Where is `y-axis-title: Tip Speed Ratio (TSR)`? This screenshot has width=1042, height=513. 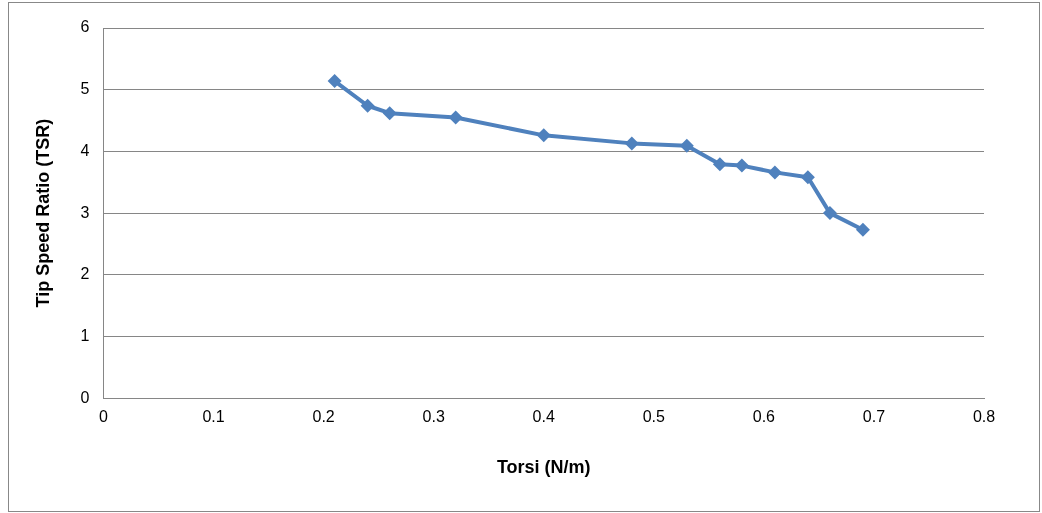
y-axis-title: Tip Speed Ratio (TSR) is located at coordinates (42, 213).